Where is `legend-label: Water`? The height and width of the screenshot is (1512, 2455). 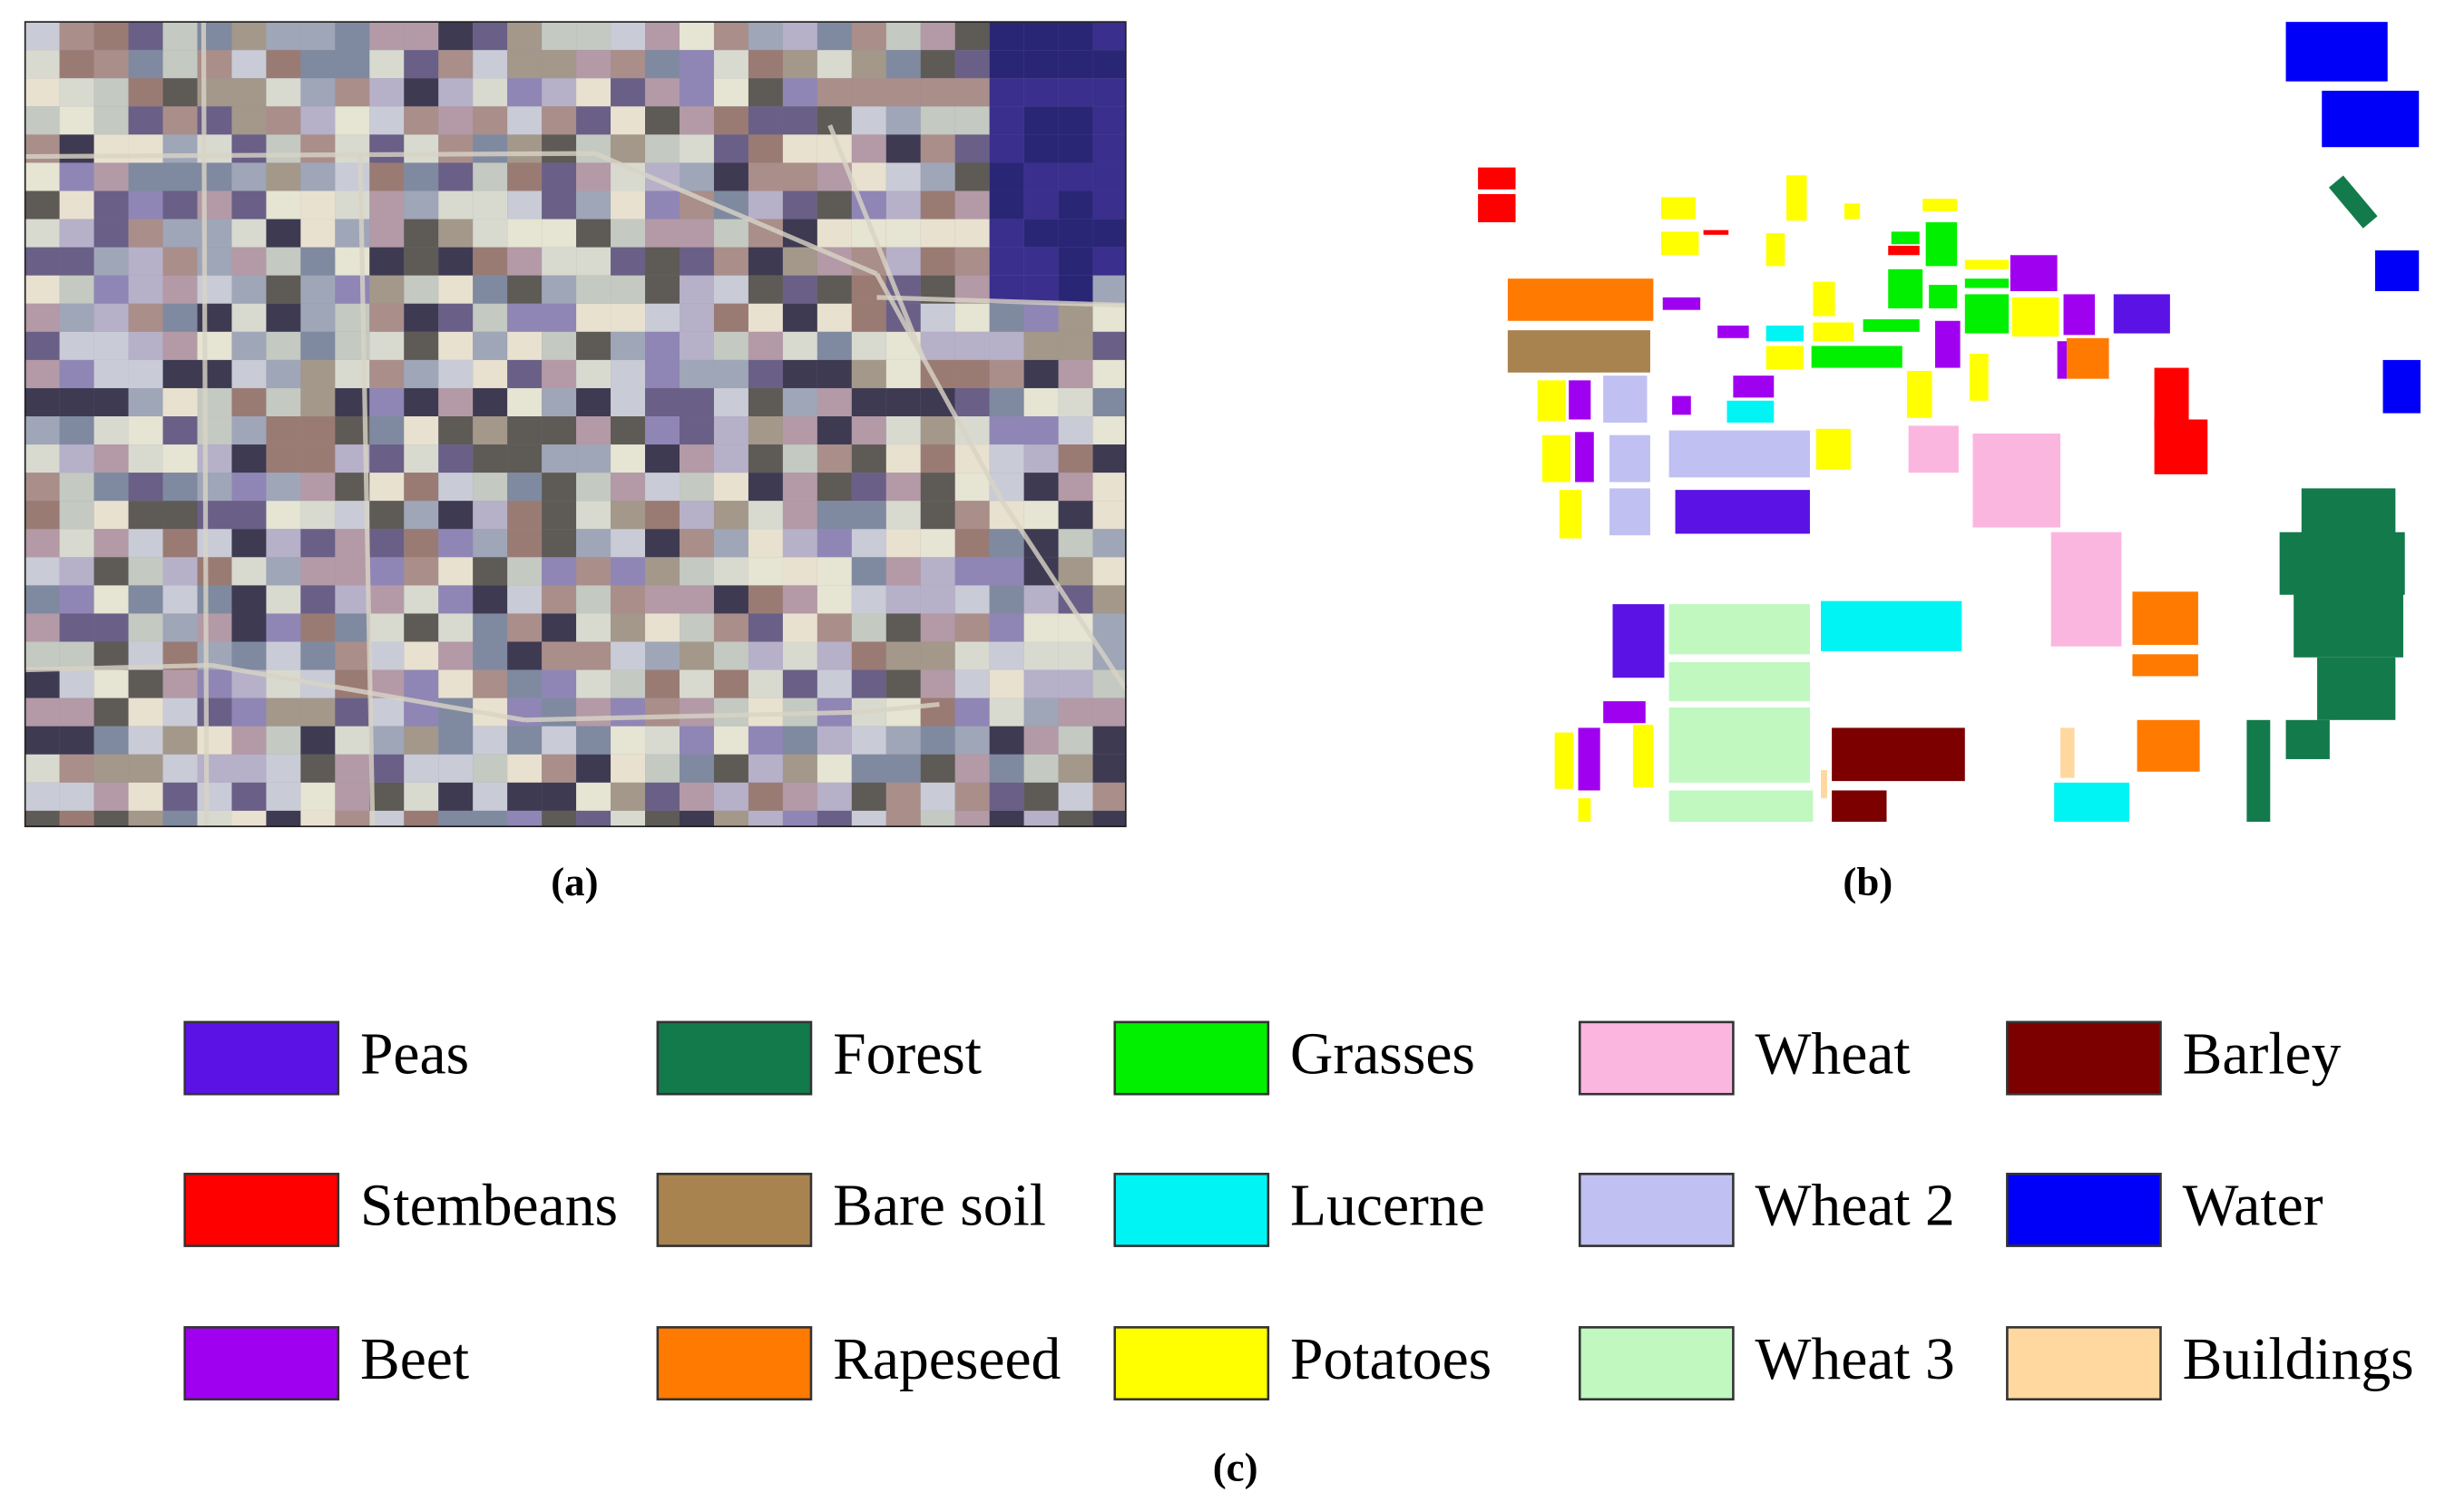 legend-label: Water is located at coordinates (2253, 1206).